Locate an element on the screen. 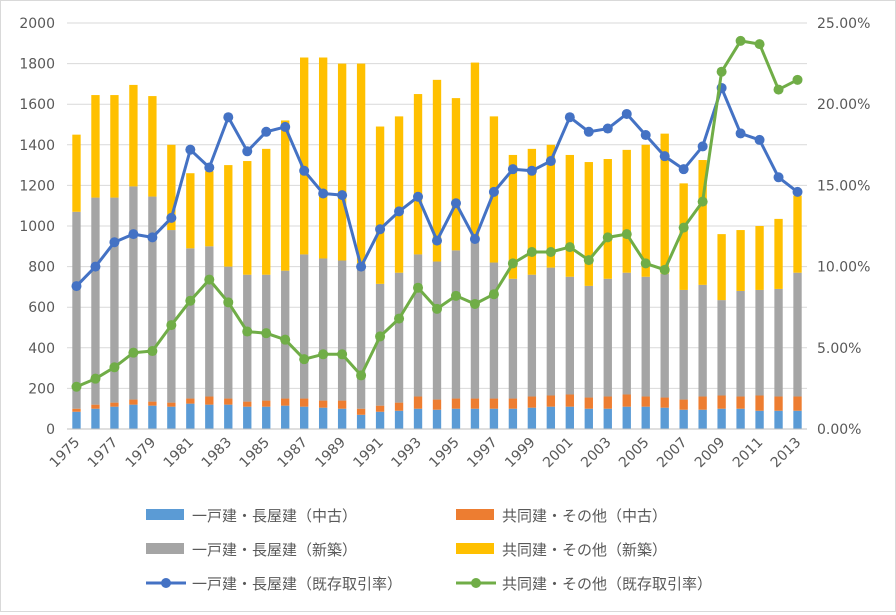 The height and width of the screenshot is (615, 896). bar-2-1976 is located at coordinates (95, 301).